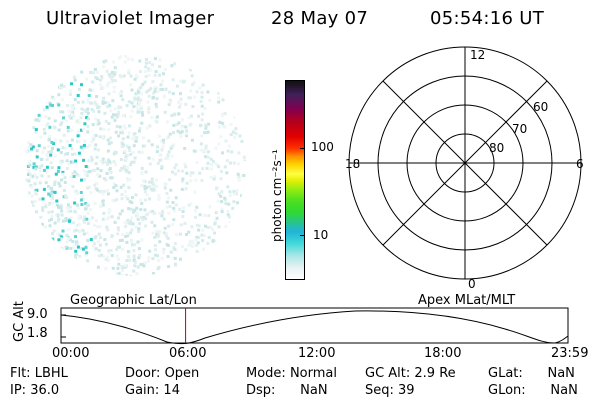 The image size is (600, 400). Describe the element at coordinates (37, 333) in the screenshot. I see `timeline-ytick-min: 1.8` at that location.